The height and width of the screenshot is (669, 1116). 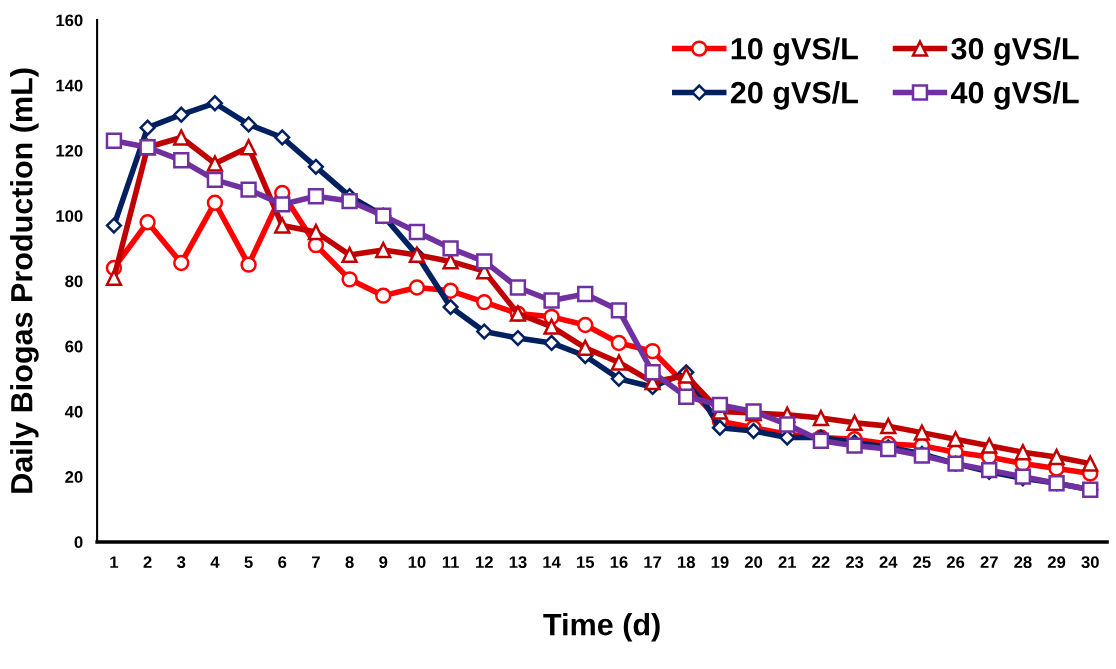 I want to click on y-tick-label: 80, so click(x=74, y=281).